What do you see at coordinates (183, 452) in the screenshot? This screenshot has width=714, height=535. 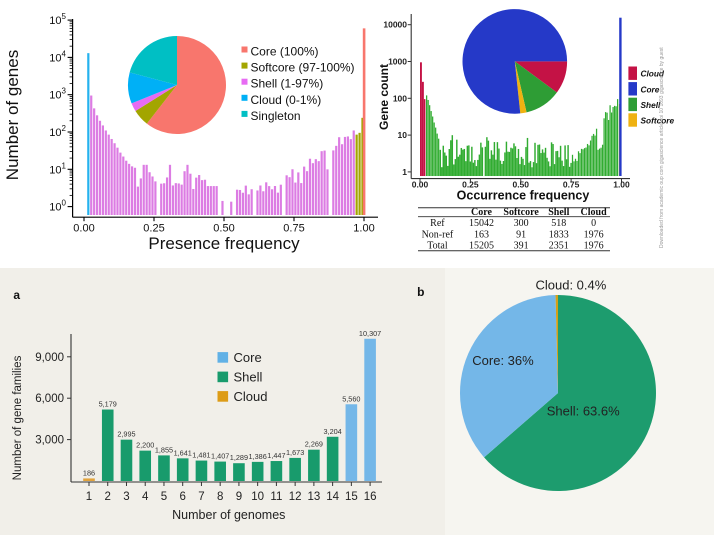 I see `svg-text: 1,641` at bounding box center [183, 452].